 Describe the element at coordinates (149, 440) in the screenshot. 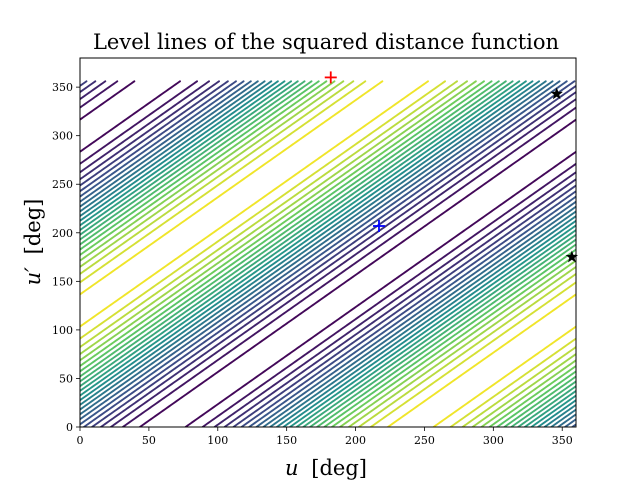

I see `x-tick-label: 50` at that location.